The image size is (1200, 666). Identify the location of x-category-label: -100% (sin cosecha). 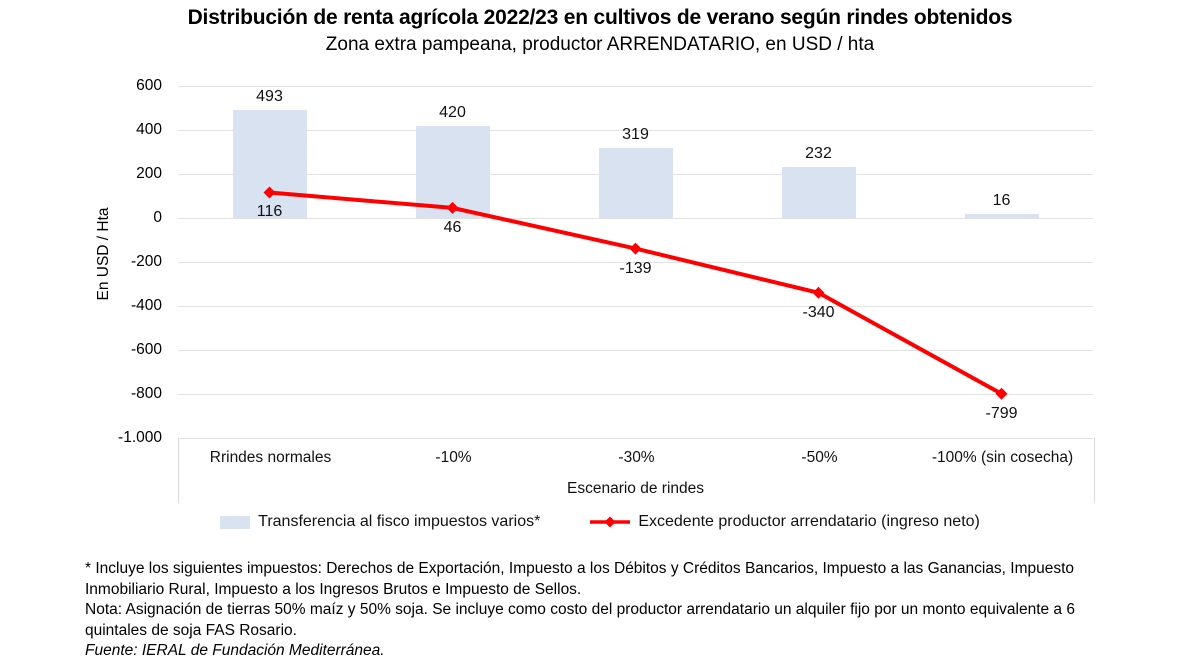
(1002, 457).